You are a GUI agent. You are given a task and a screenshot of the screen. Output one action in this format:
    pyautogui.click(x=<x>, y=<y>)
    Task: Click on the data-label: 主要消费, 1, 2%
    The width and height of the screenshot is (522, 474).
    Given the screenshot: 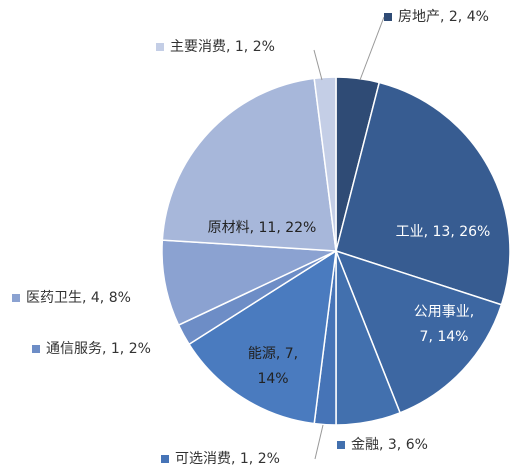 What is the action you would take?
    pyautogui.click(x=222, y=47)
    